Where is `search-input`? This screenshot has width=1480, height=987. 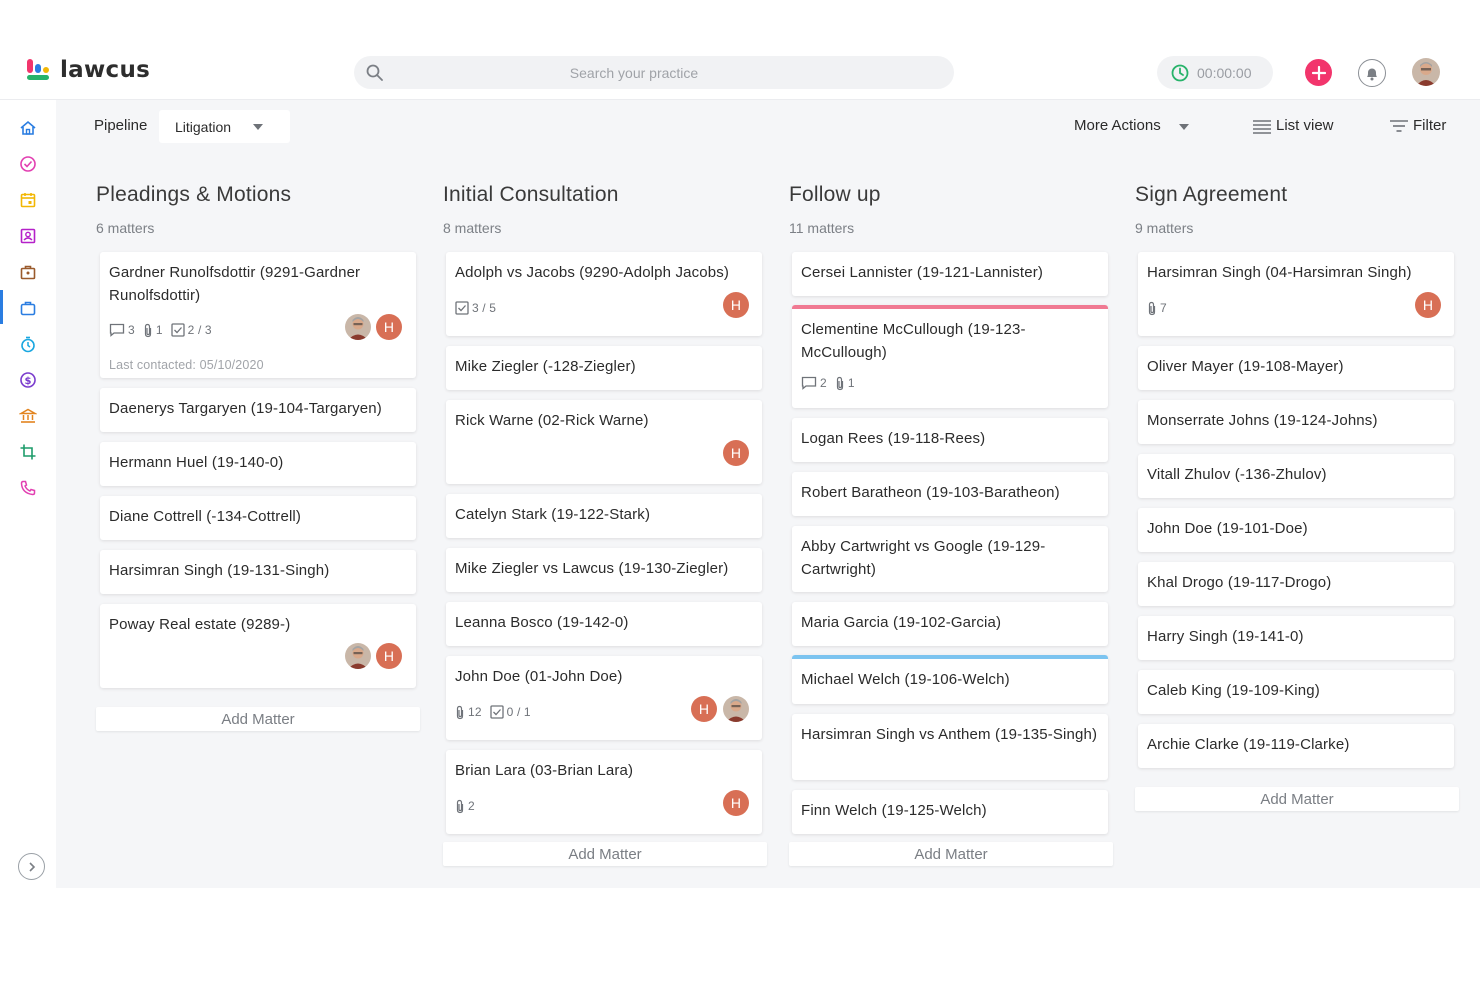 search-input is located at coordinates (674, 72).